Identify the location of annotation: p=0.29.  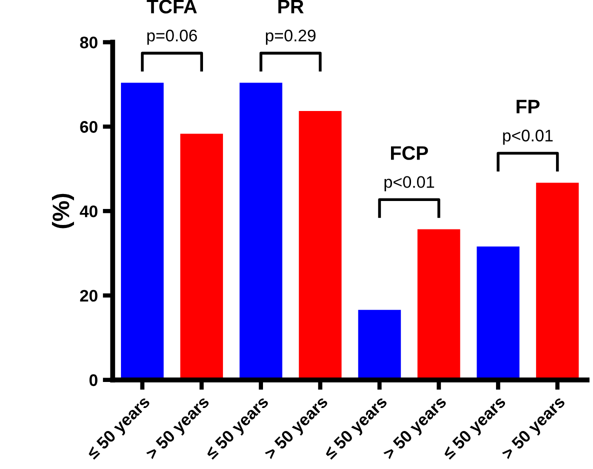
(291, 37).